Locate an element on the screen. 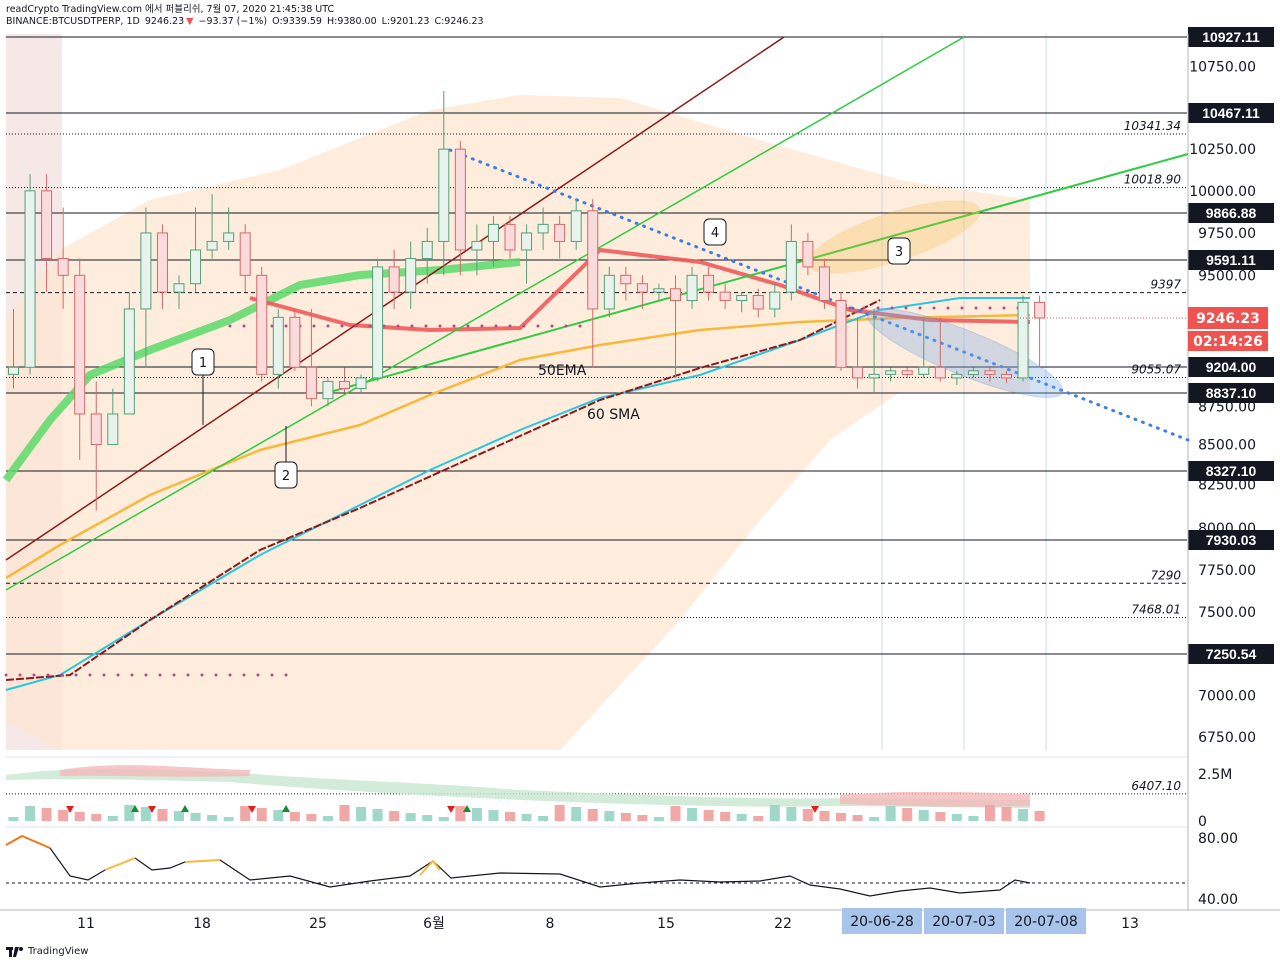 The image size is (1280, 969). x-tick-label-7: 13 is located at coordinates (1130, 924).